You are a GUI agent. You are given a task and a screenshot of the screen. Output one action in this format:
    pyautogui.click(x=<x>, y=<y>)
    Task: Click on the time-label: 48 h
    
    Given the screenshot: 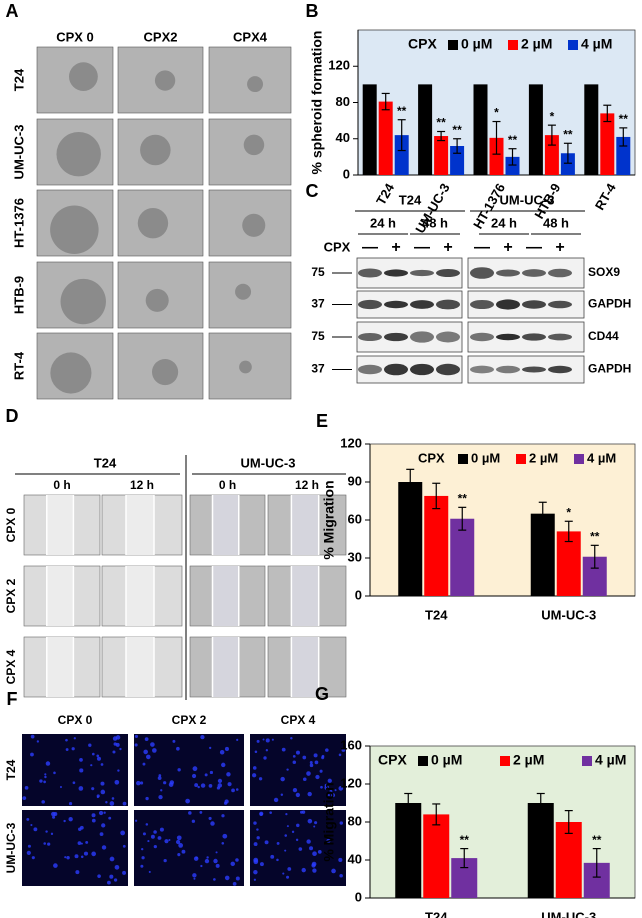 What is the action you would take?
    pyautogui.click(x=556, y=222)
    